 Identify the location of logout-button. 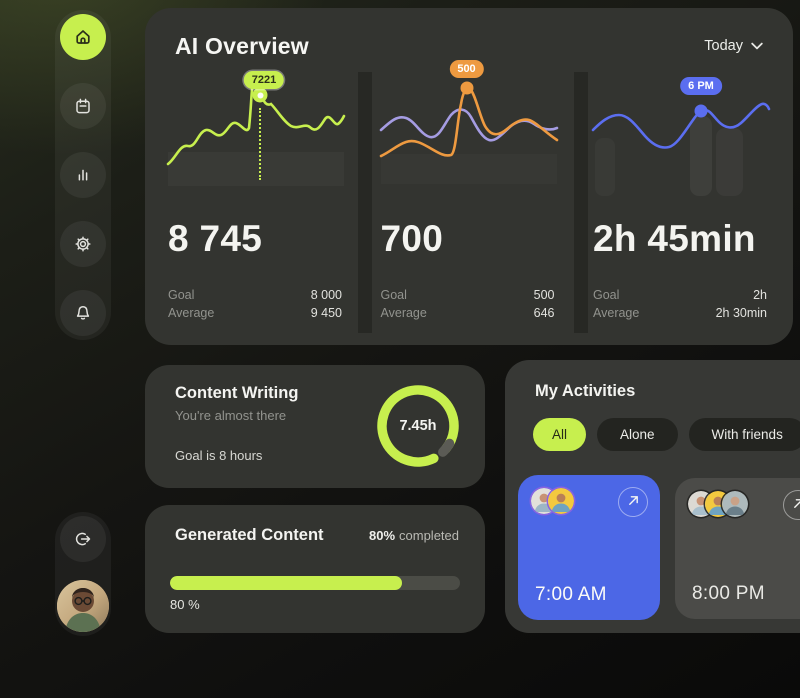
(83, 539).